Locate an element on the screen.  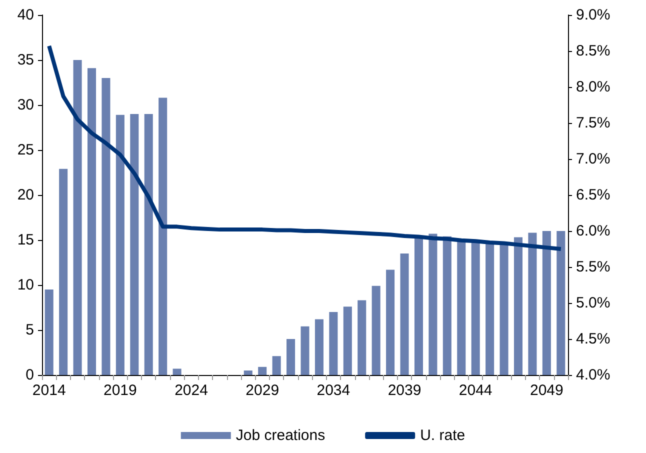
y-tick-label: 5 is located at coordinates (30, 330).